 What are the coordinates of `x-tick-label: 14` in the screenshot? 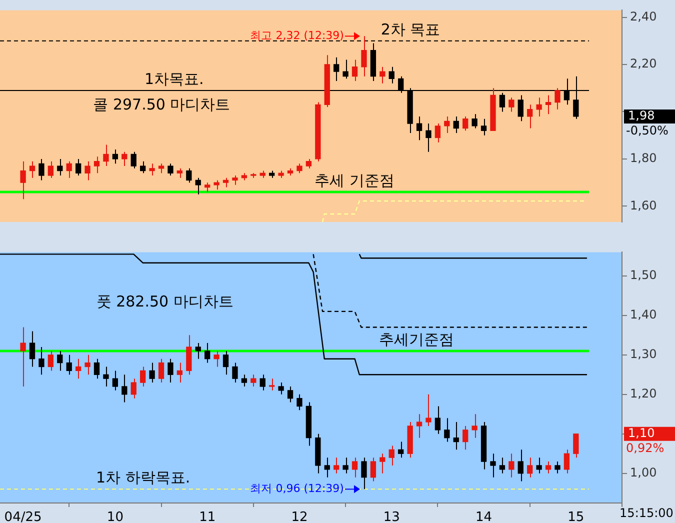 It's located at (484, 516).